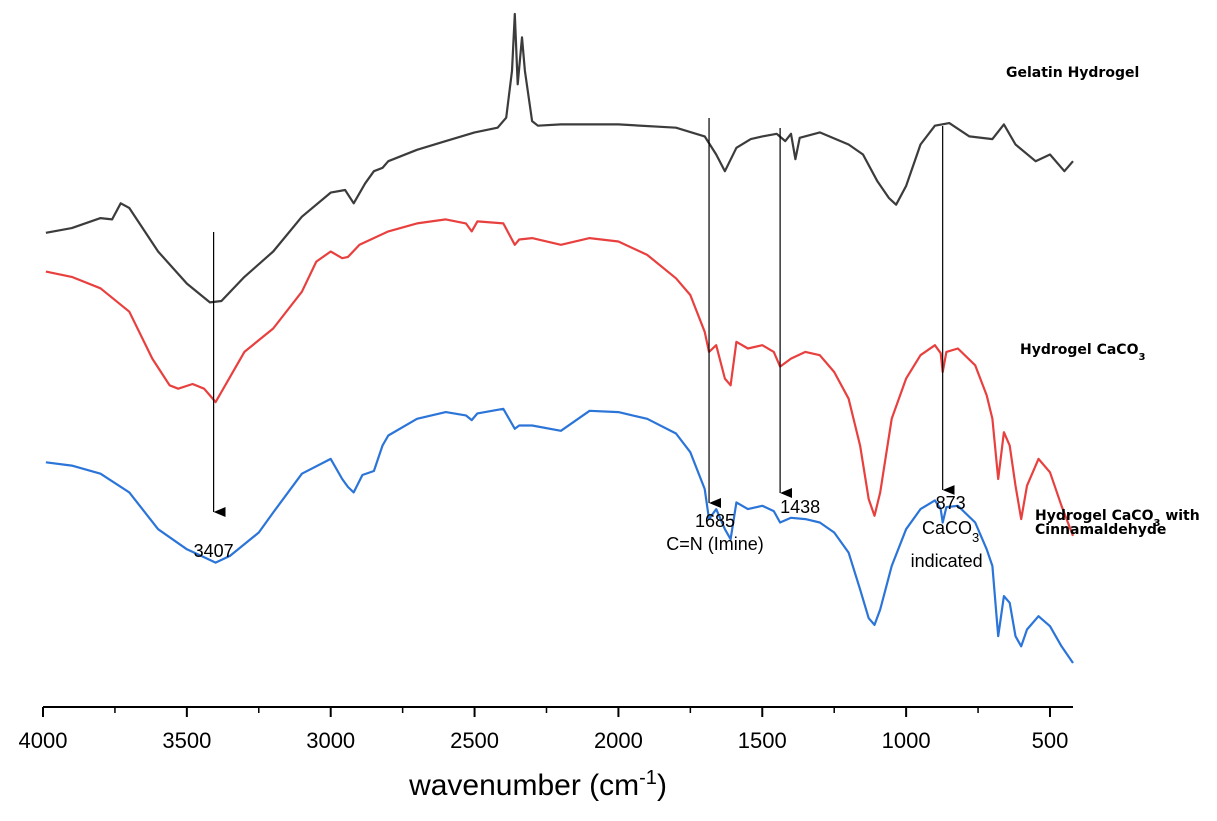  What do you see at coordinates (474, 740) in the screenshot?
I see `x-tick-label-2500: 2500` at bounding box center [474, 740].